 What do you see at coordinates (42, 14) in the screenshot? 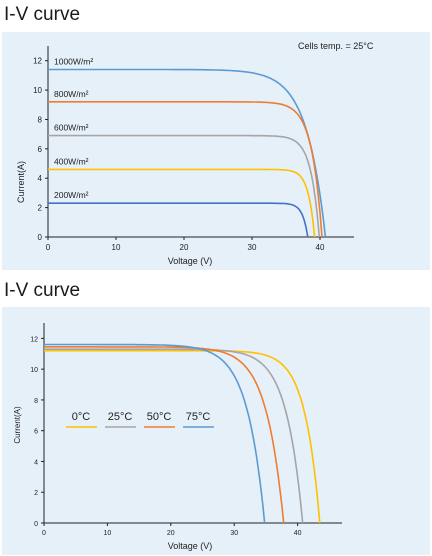
I see `chart-1-title: I-V curve` at bounding box center [42, 14].